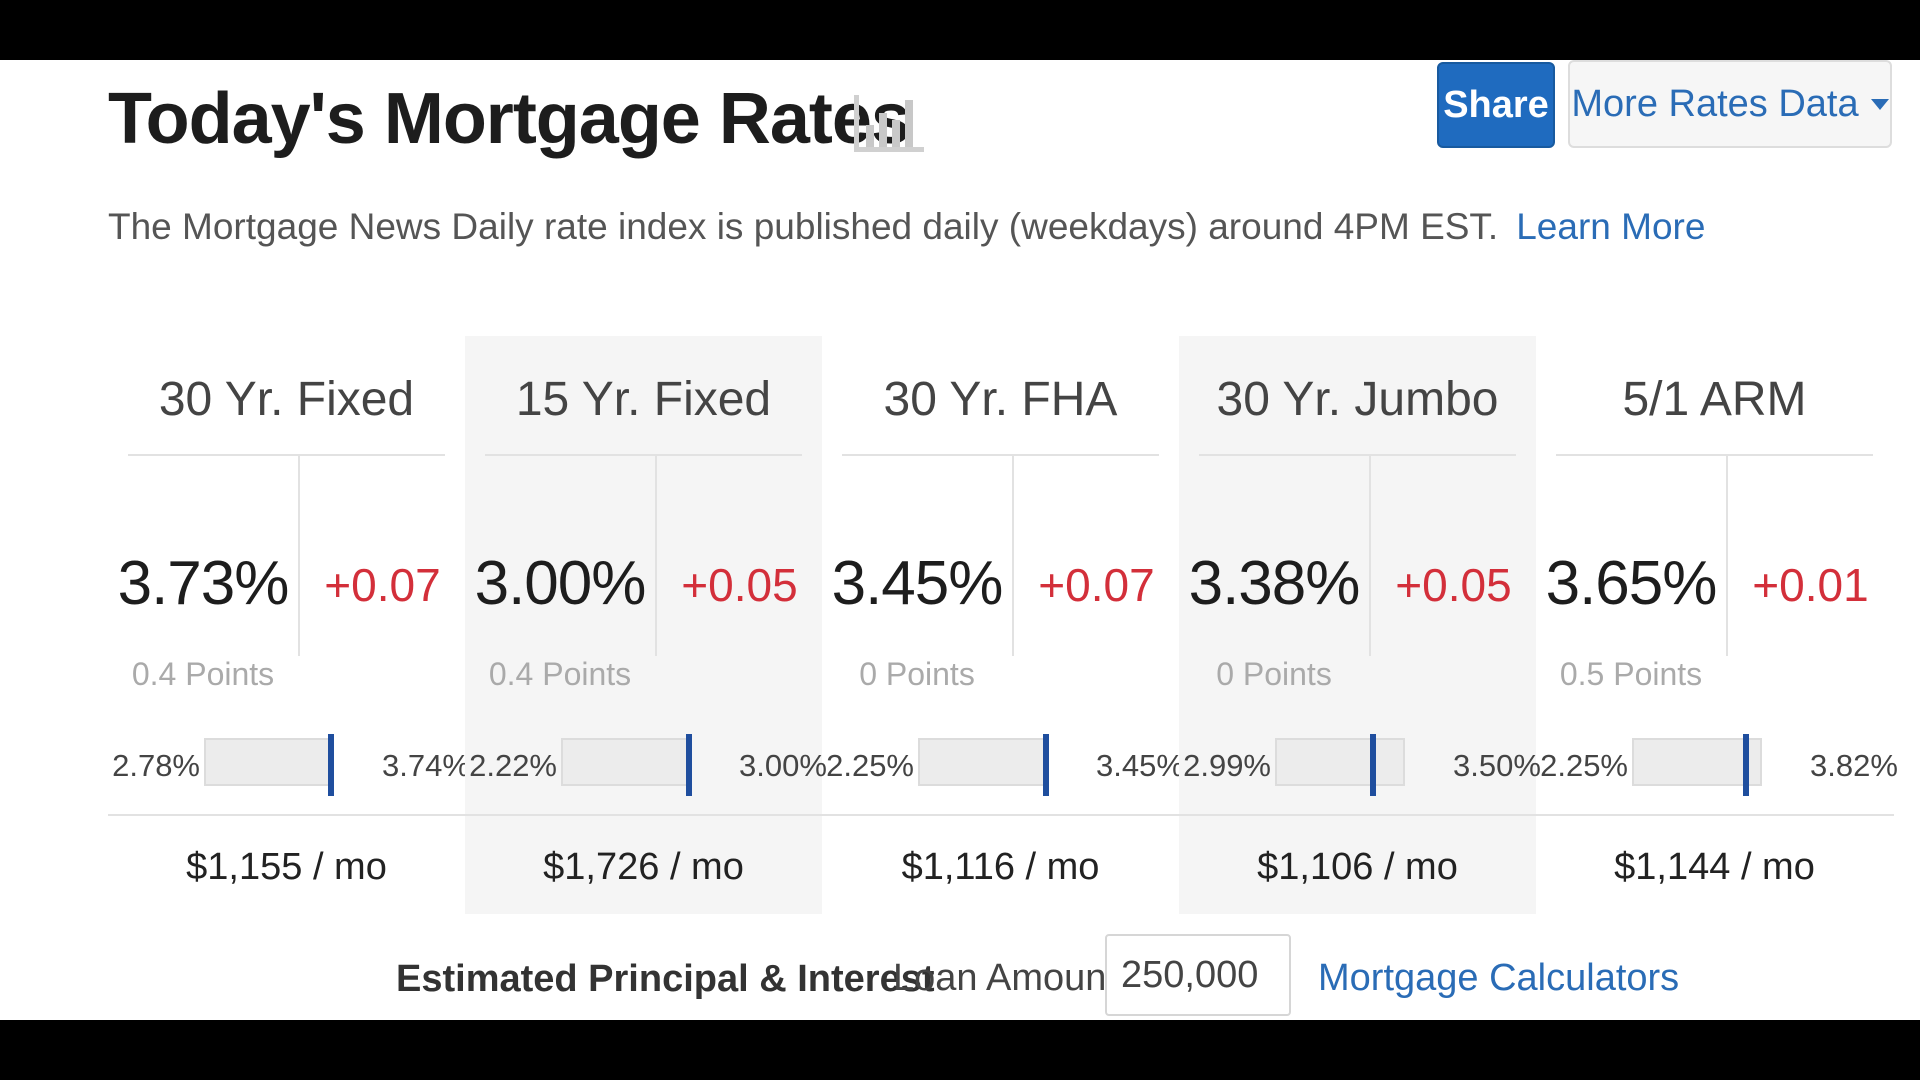 The height and width of the screenshot is (1080, 1920). I want to click on rate-change: +0.01, so click(1810, 585).